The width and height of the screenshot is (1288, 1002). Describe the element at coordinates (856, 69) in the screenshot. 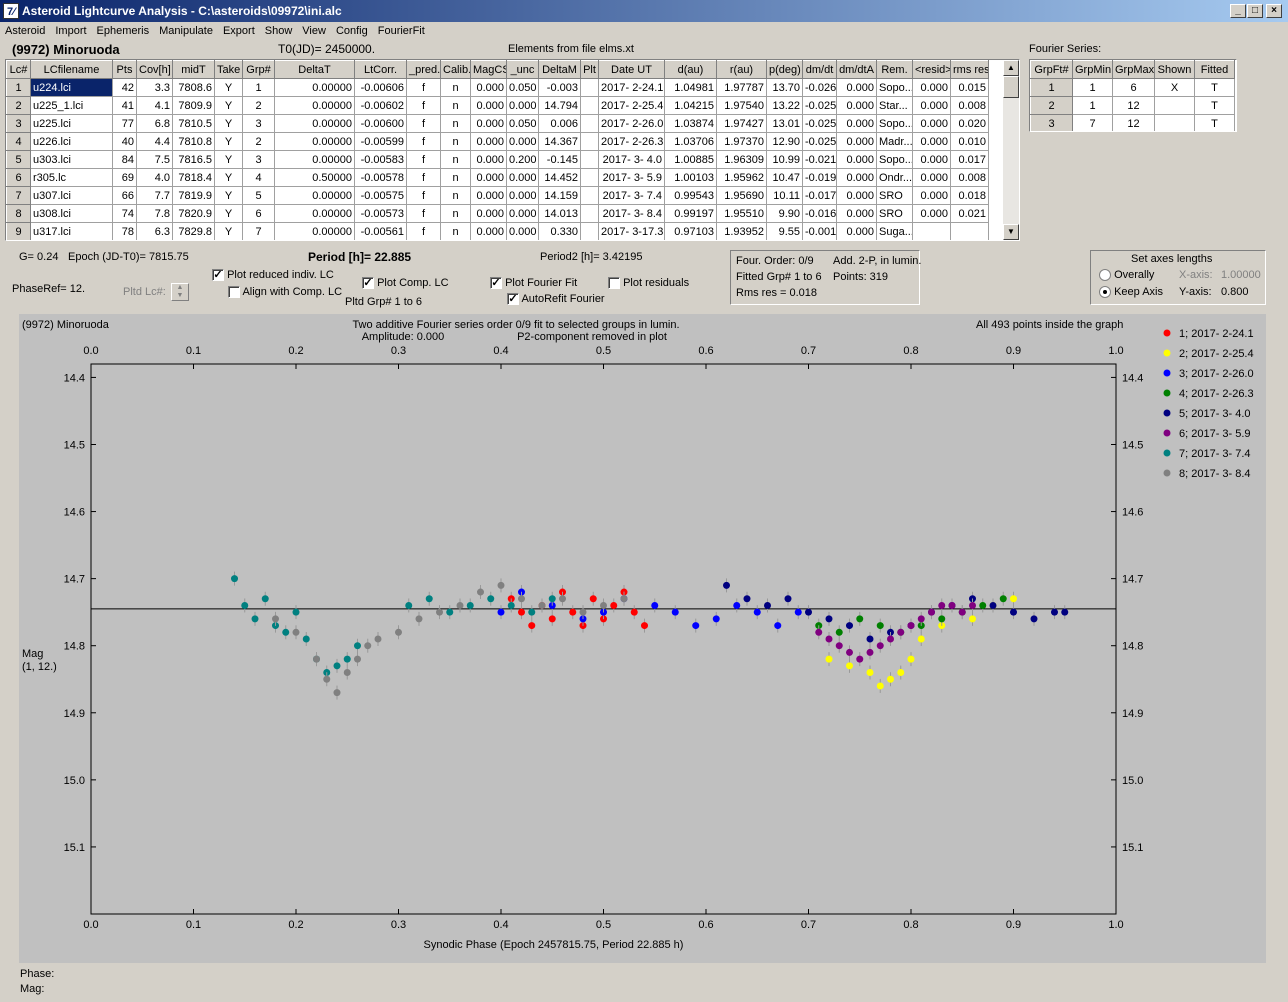

I see `column-header: dm/dtA` at that location.